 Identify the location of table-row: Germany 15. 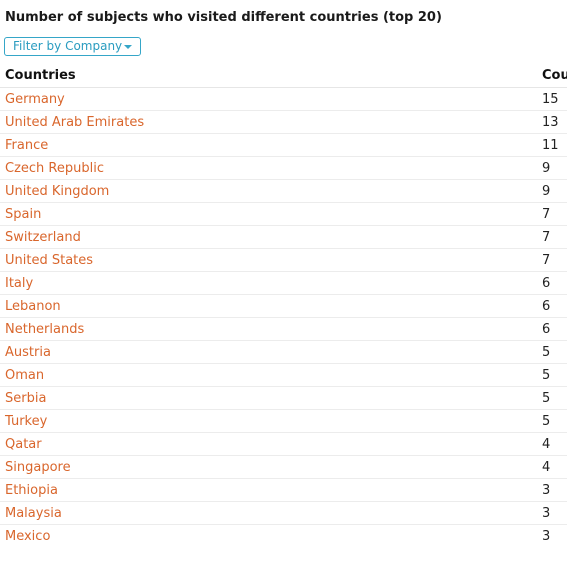
(283, 99).